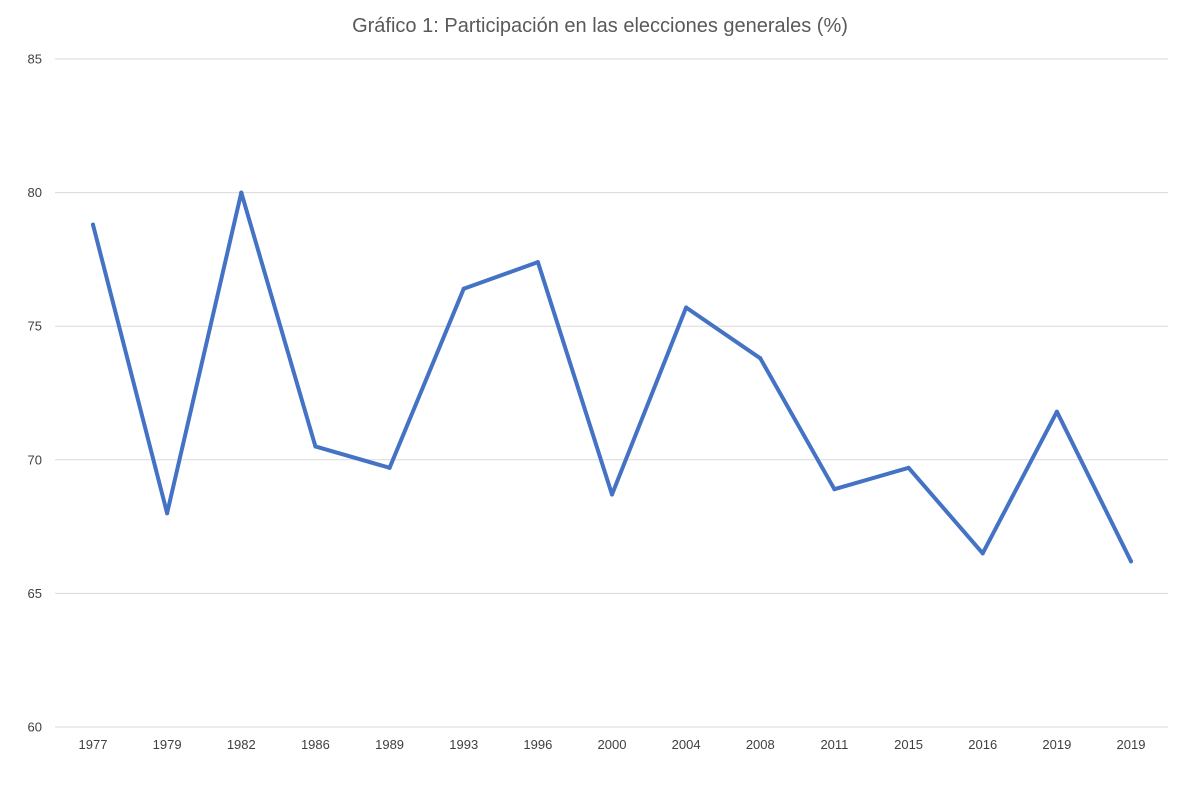 The height and width of the screenshot is (786, 1200). I want to click on x-tick-label: 2004, so click(686, 744).